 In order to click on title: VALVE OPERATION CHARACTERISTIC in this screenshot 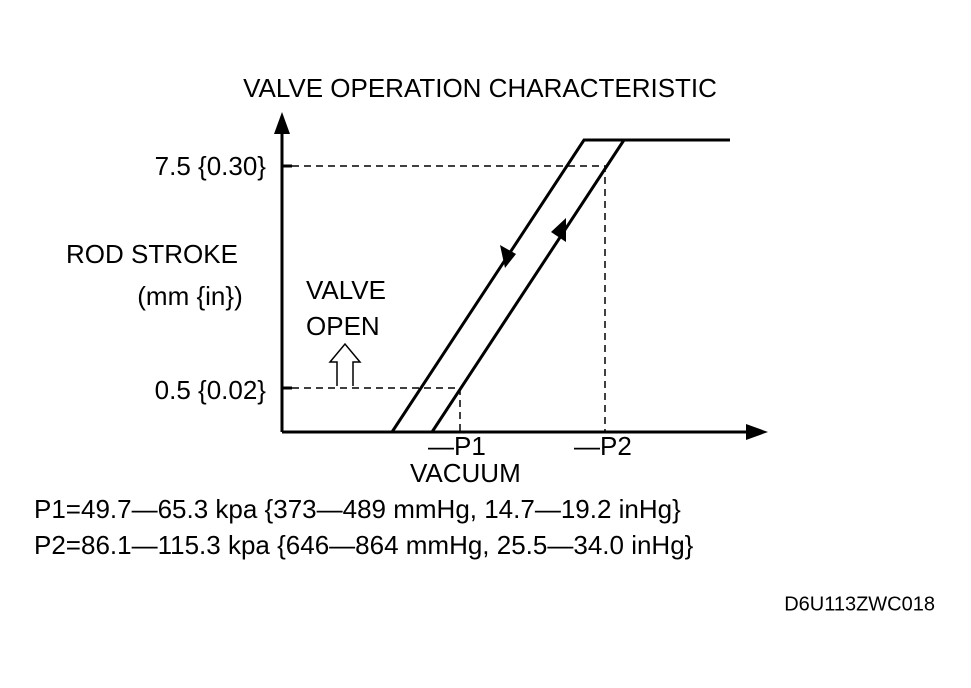, I will do `click(480, 88)`.